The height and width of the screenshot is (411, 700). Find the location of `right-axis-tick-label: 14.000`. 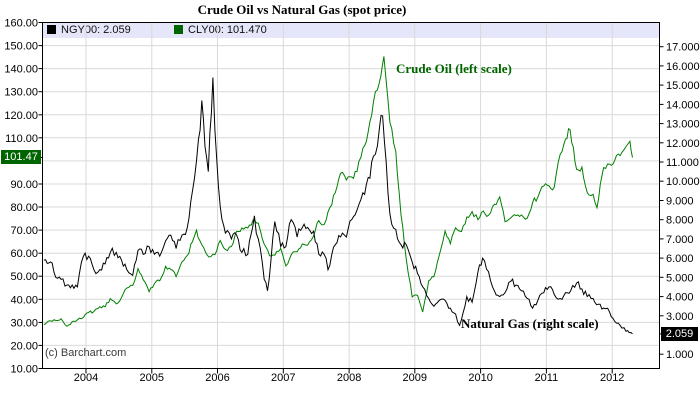

right-axis-tick-label: 14.000 is located at coordinates (683, 105).